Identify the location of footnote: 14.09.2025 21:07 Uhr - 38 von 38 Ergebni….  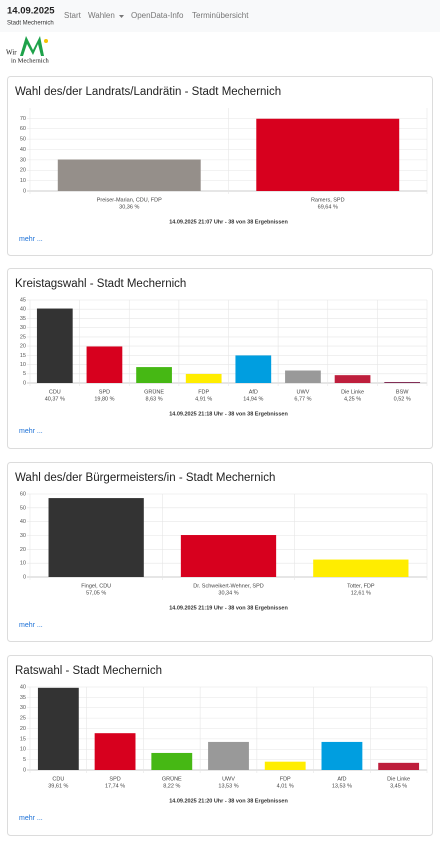
(228, 222).